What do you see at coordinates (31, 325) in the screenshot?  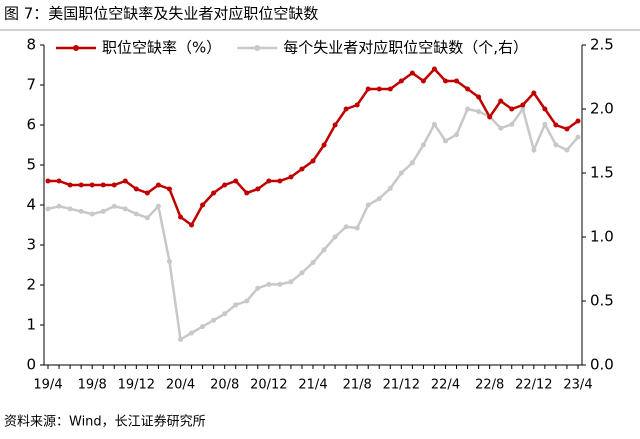 I see `y-tick-label: 1` at bounding box center [31, 325].